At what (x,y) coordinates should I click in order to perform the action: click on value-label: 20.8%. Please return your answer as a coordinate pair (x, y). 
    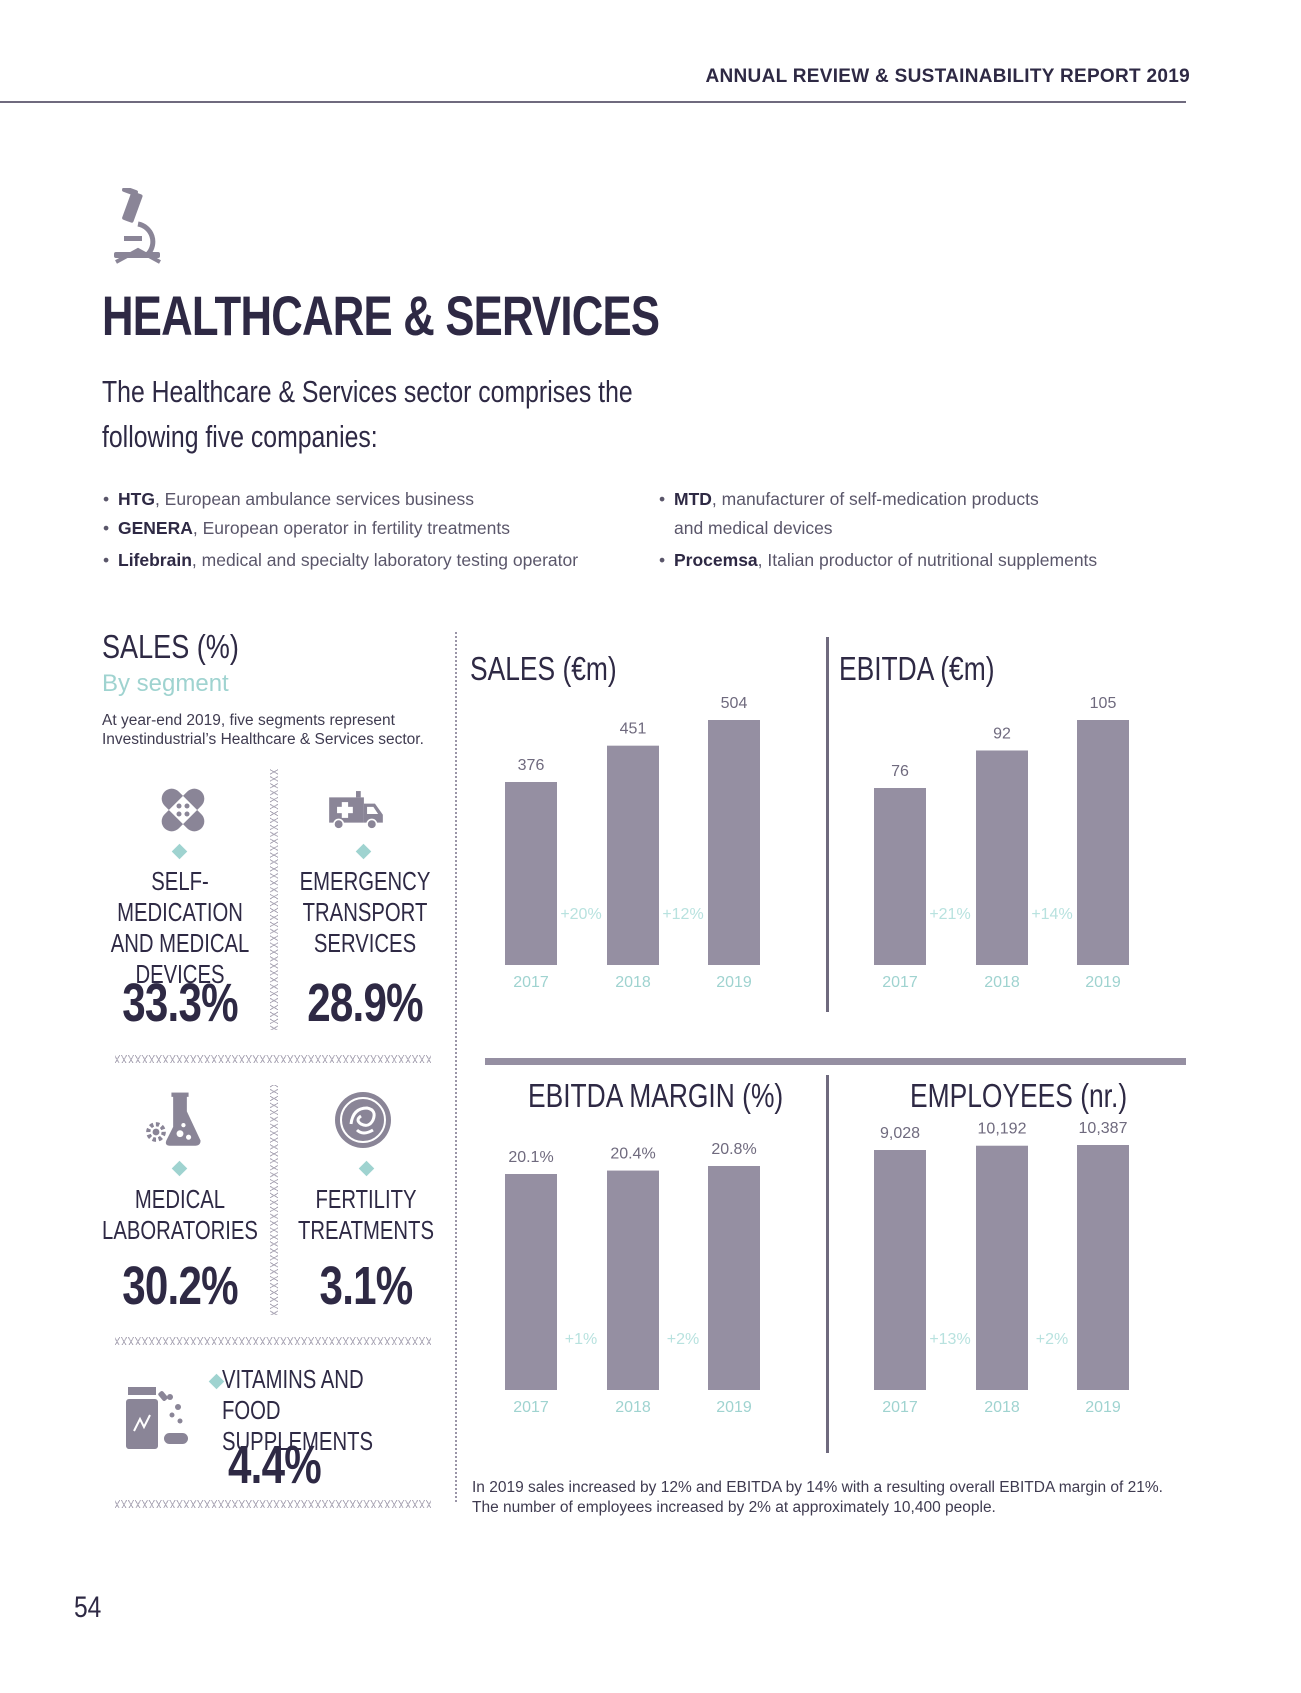
    Looking at the image, I should click on (733, 1149).